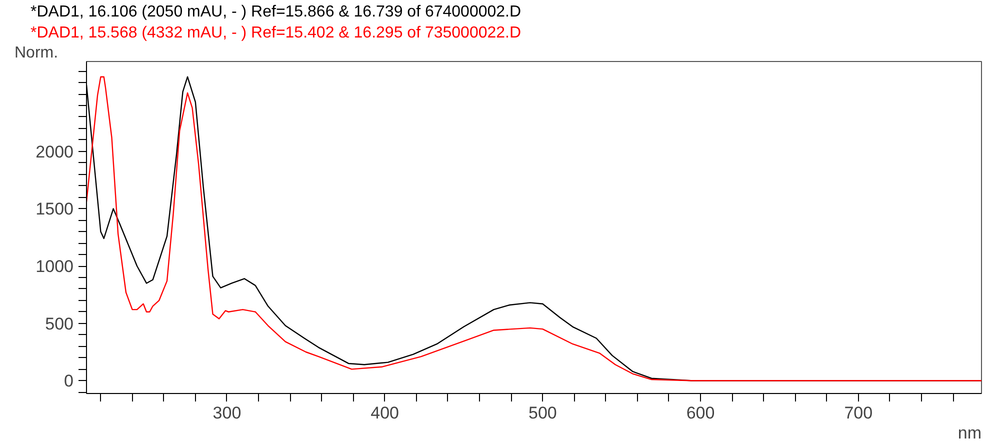 The height and width of the screenshot is (442, 989). Describe the element at coordinates (700, 413) in the screenshot. I see `x-tick-label: 600` at that location.